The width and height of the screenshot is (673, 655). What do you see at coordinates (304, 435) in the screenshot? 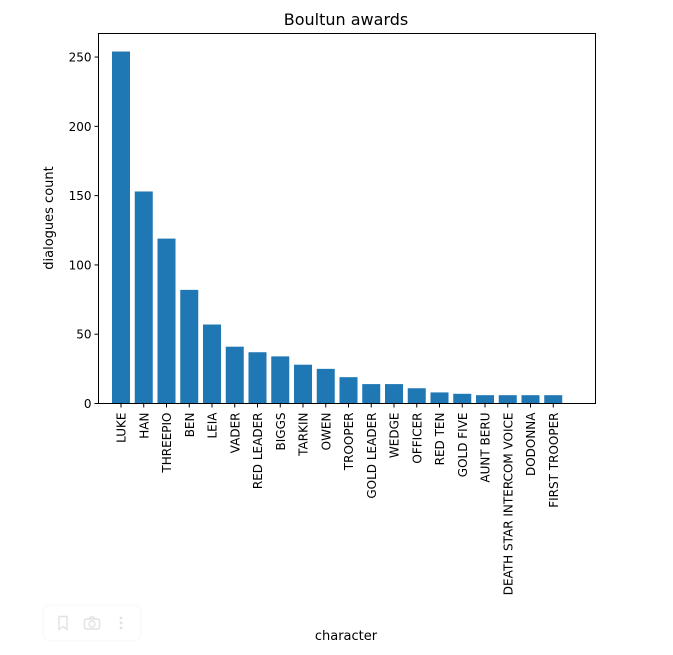
I see `x-tick-label: TARKIN` at bounding box center [304, 435].